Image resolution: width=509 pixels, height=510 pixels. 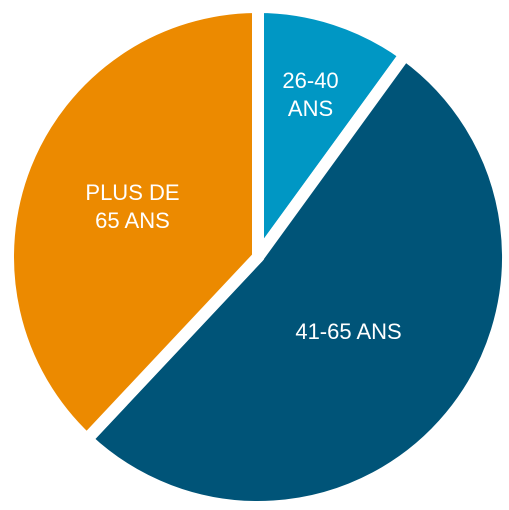 I want to click on slice-label: 41-65 ANS, so click(x=348, y=331).